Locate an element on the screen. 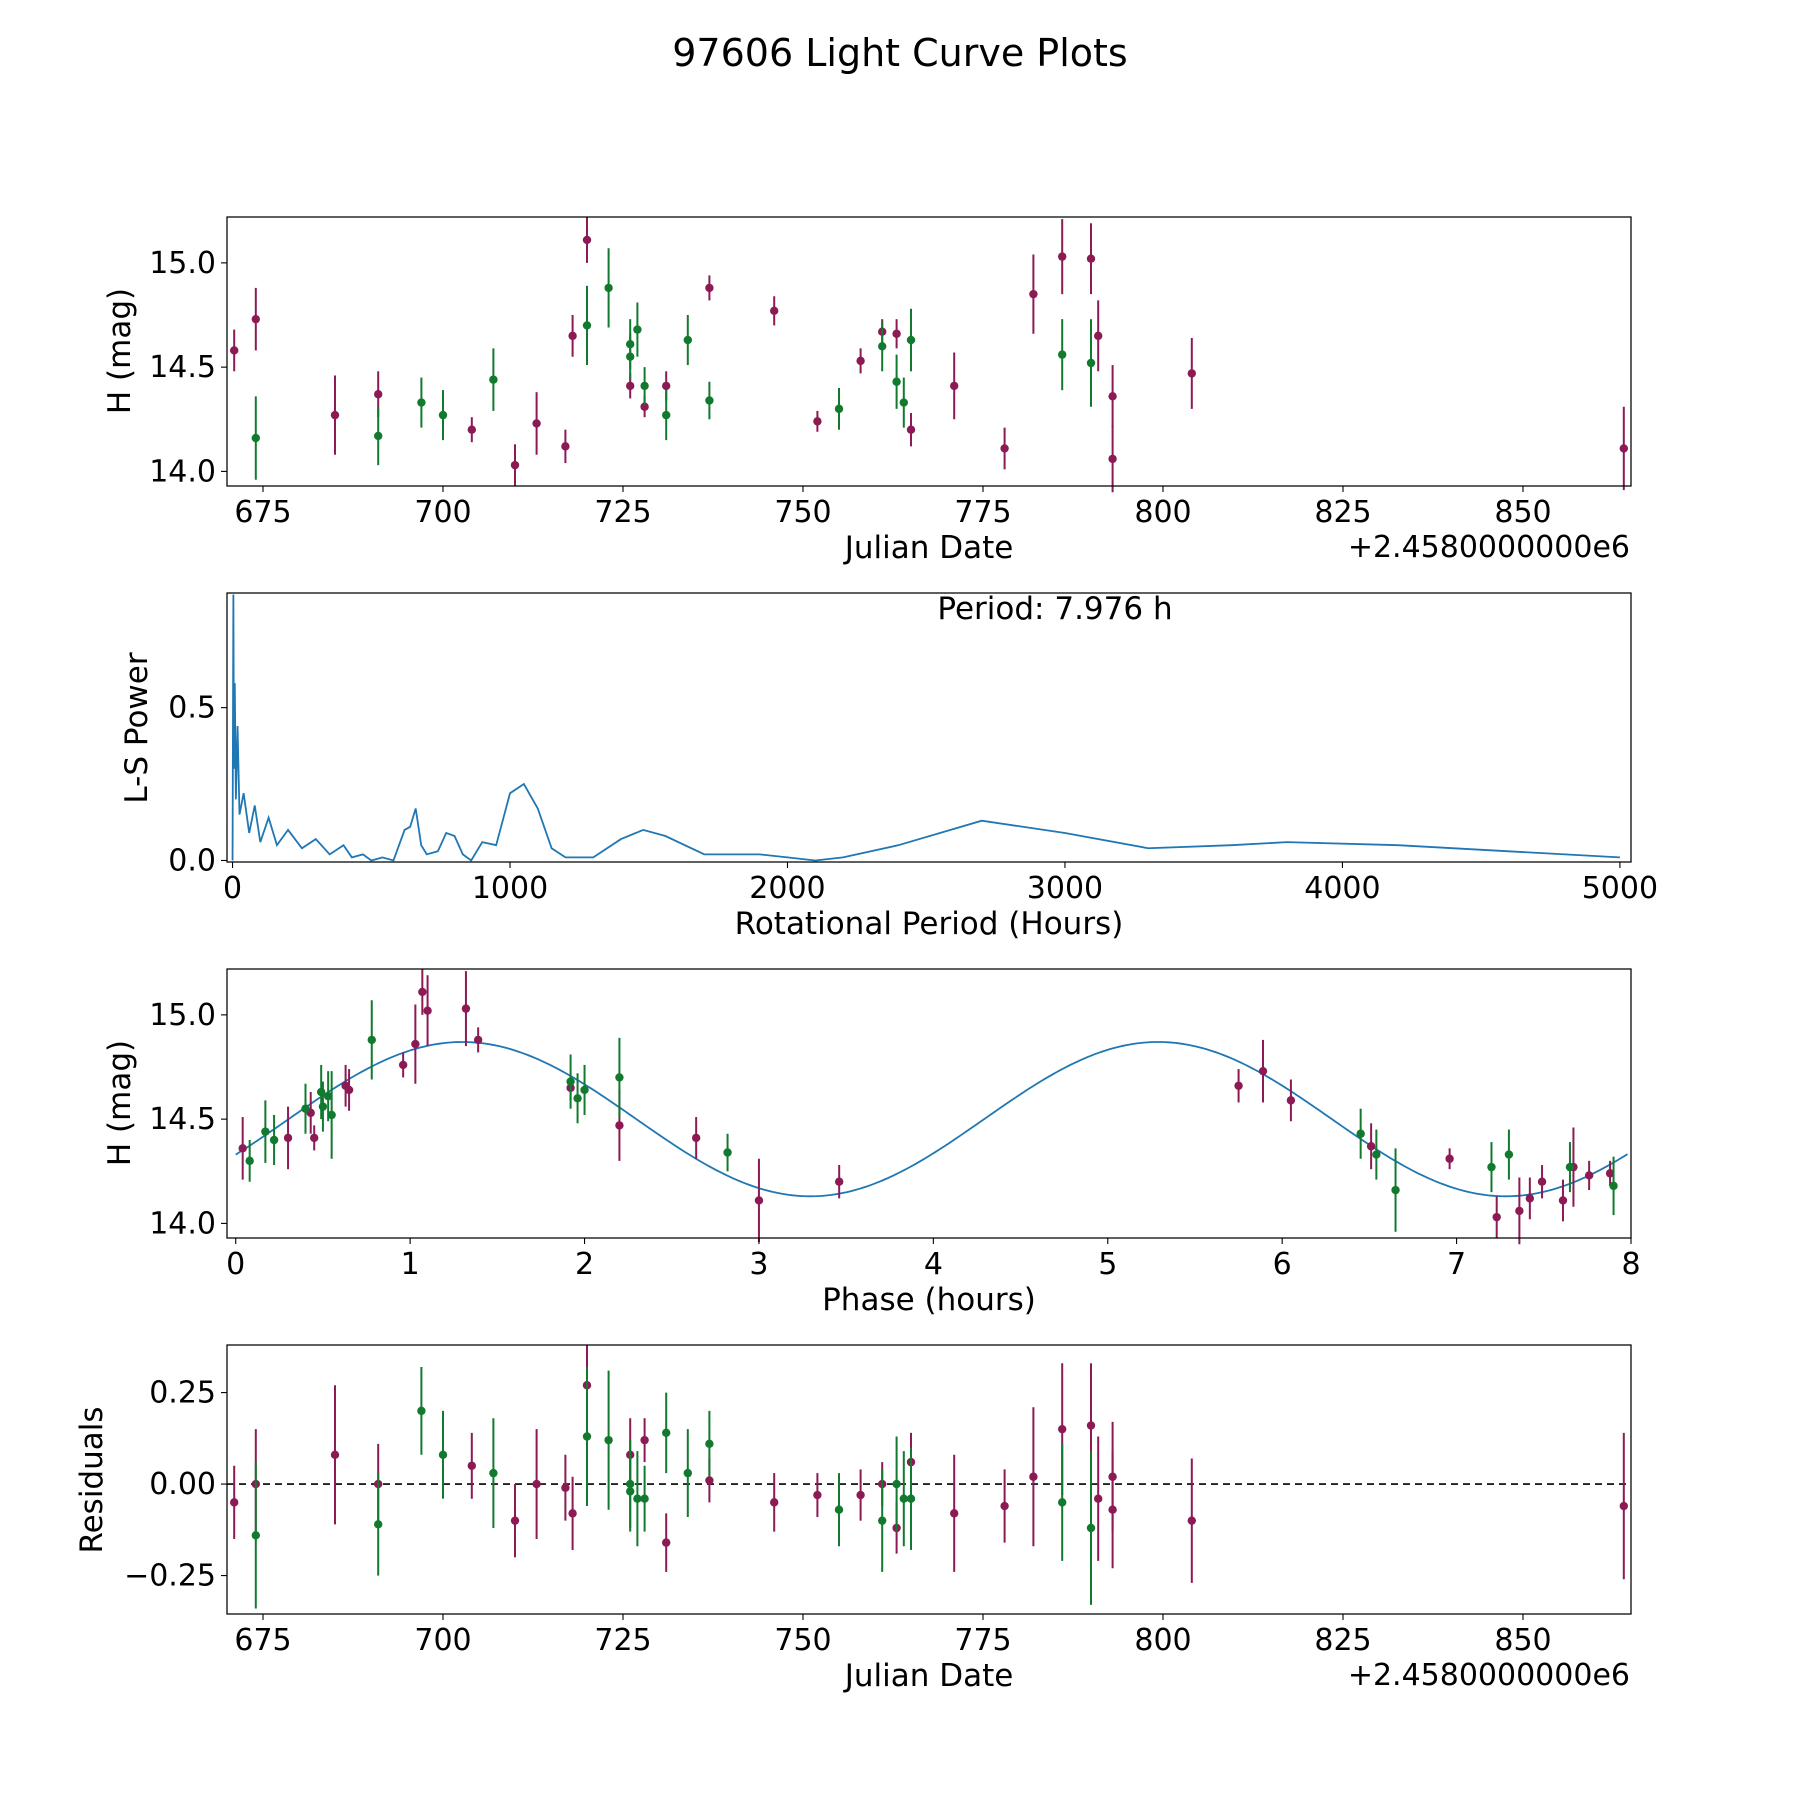 Image resolution: width=1800 pixels, height=1800 pixels. phase-plot-frame is located at coordinates (929, 1103).